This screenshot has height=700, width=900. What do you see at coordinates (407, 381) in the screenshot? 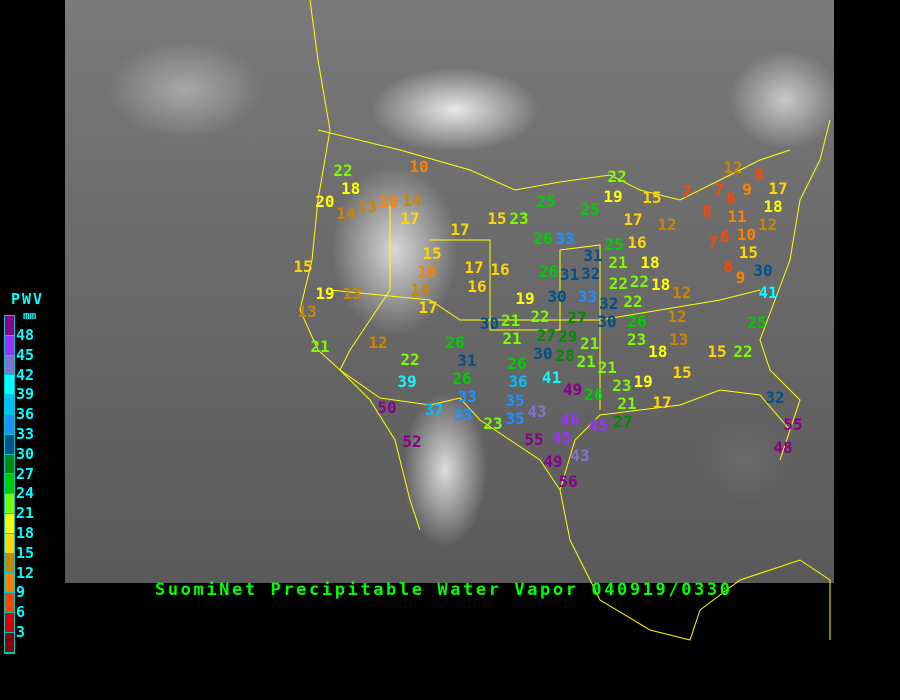
I see `station-pwv-value: 39` at bounding box center [407, 381].